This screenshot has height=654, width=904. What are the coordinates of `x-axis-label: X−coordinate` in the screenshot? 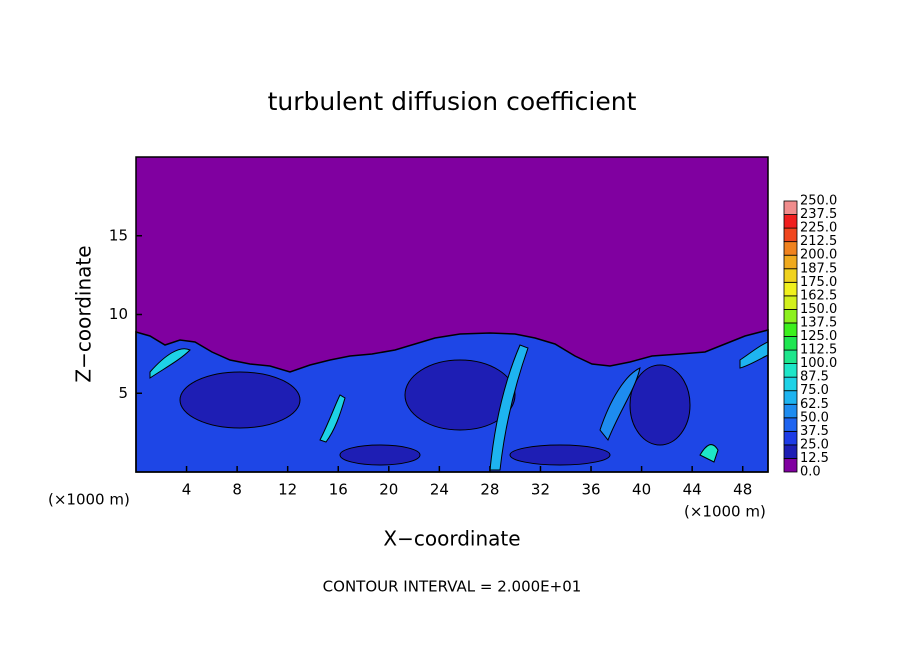 It's located at (451, 539).